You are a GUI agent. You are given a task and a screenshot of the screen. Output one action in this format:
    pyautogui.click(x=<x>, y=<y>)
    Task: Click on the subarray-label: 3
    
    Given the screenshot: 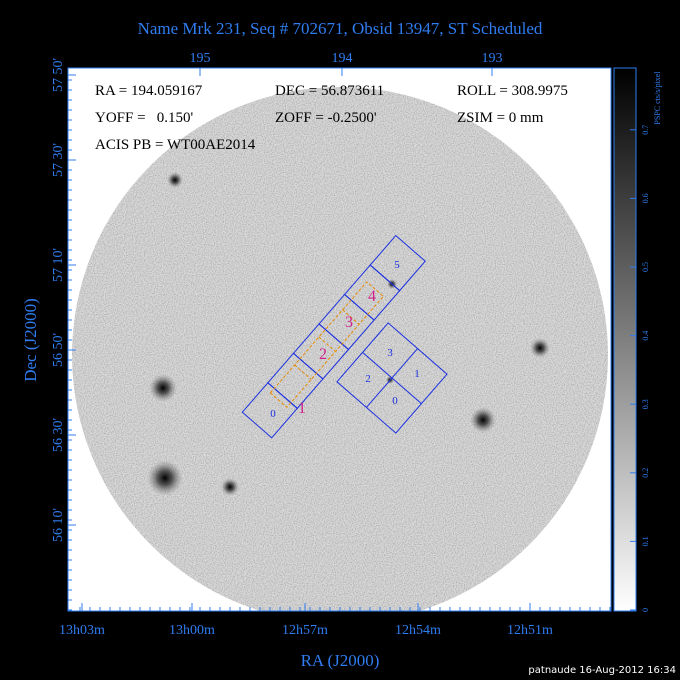 What is the action you would take?
    pyautogui.click(x=349, y=322)
    